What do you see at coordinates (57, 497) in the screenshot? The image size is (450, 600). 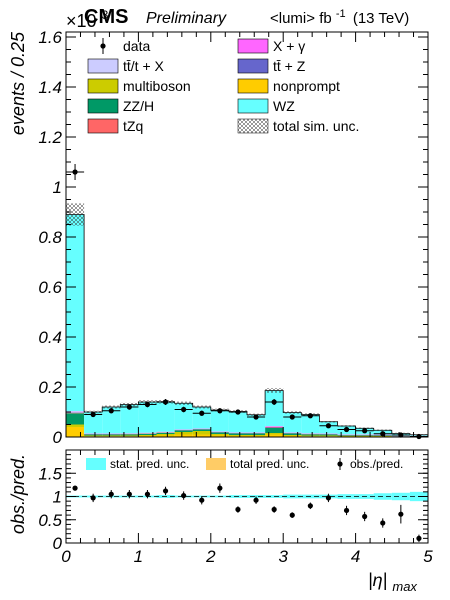 I see `ratio-y-tick-label-2: 1` at bounding box center [57, 497].